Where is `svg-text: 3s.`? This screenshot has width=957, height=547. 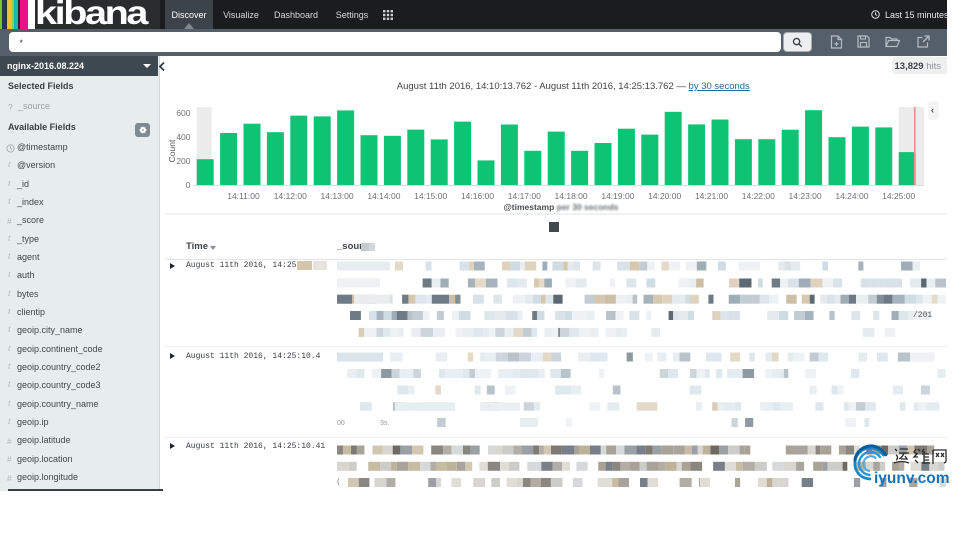 svg-text: 3s. is located at coordinates (384, 423).